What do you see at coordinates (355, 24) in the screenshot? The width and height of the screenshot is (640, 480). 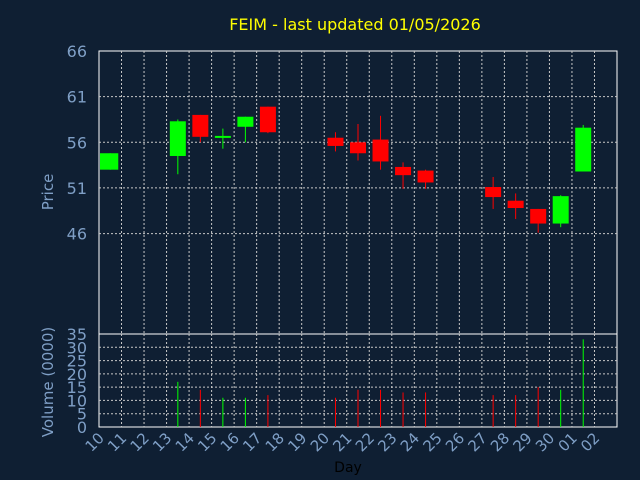 I see `chart-title: FEIM - last updated 01/05/2026` at bounding box center [355, 24].